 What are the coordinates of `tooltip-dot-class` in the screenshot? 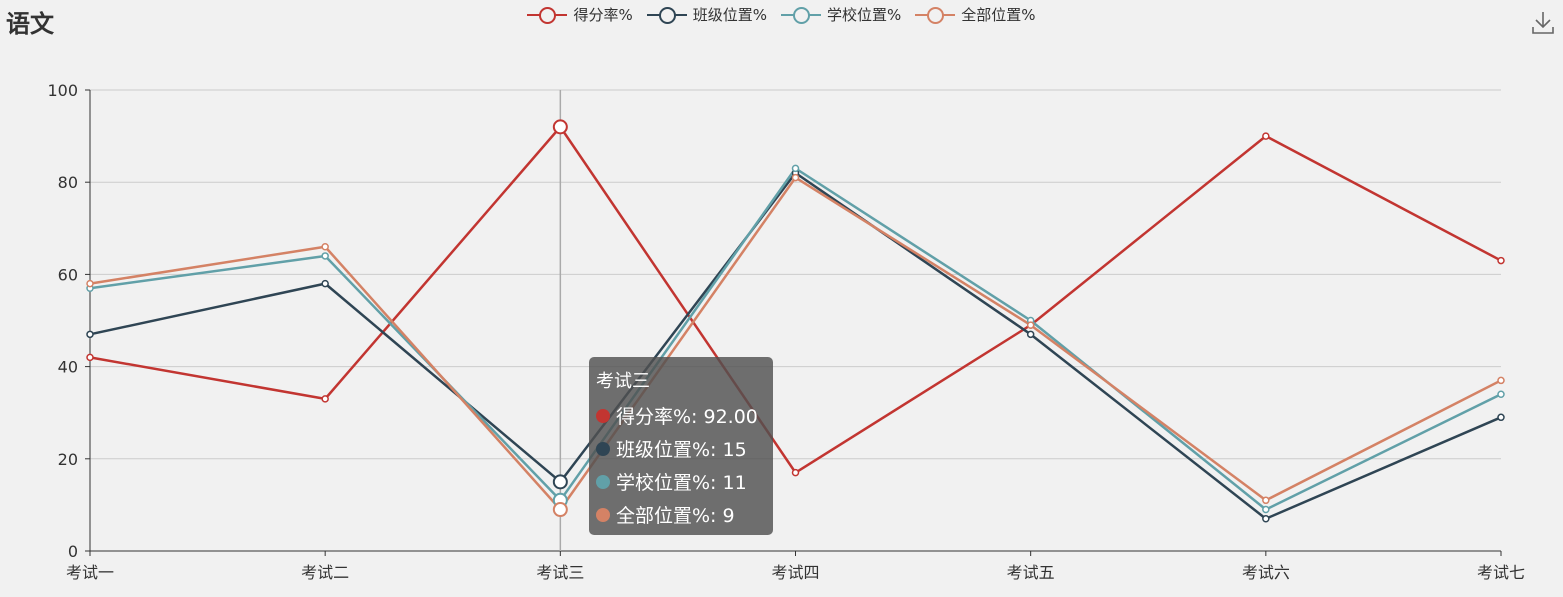 It's located at (603, 448).